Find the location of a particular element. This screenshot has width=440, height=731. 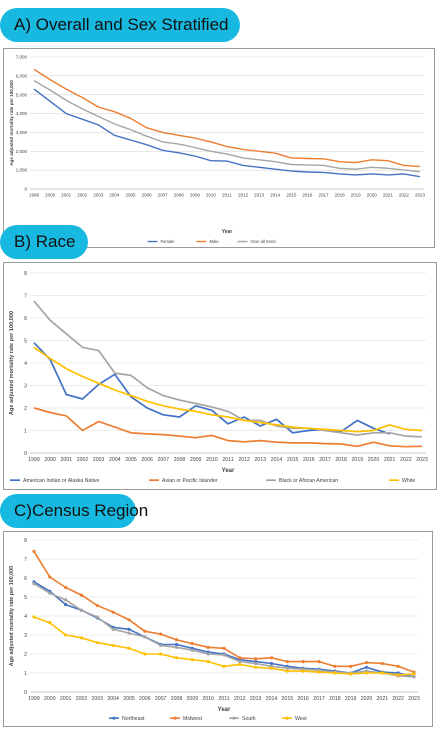

x-tick-label: 2014 is located at coordinates (277, 460).